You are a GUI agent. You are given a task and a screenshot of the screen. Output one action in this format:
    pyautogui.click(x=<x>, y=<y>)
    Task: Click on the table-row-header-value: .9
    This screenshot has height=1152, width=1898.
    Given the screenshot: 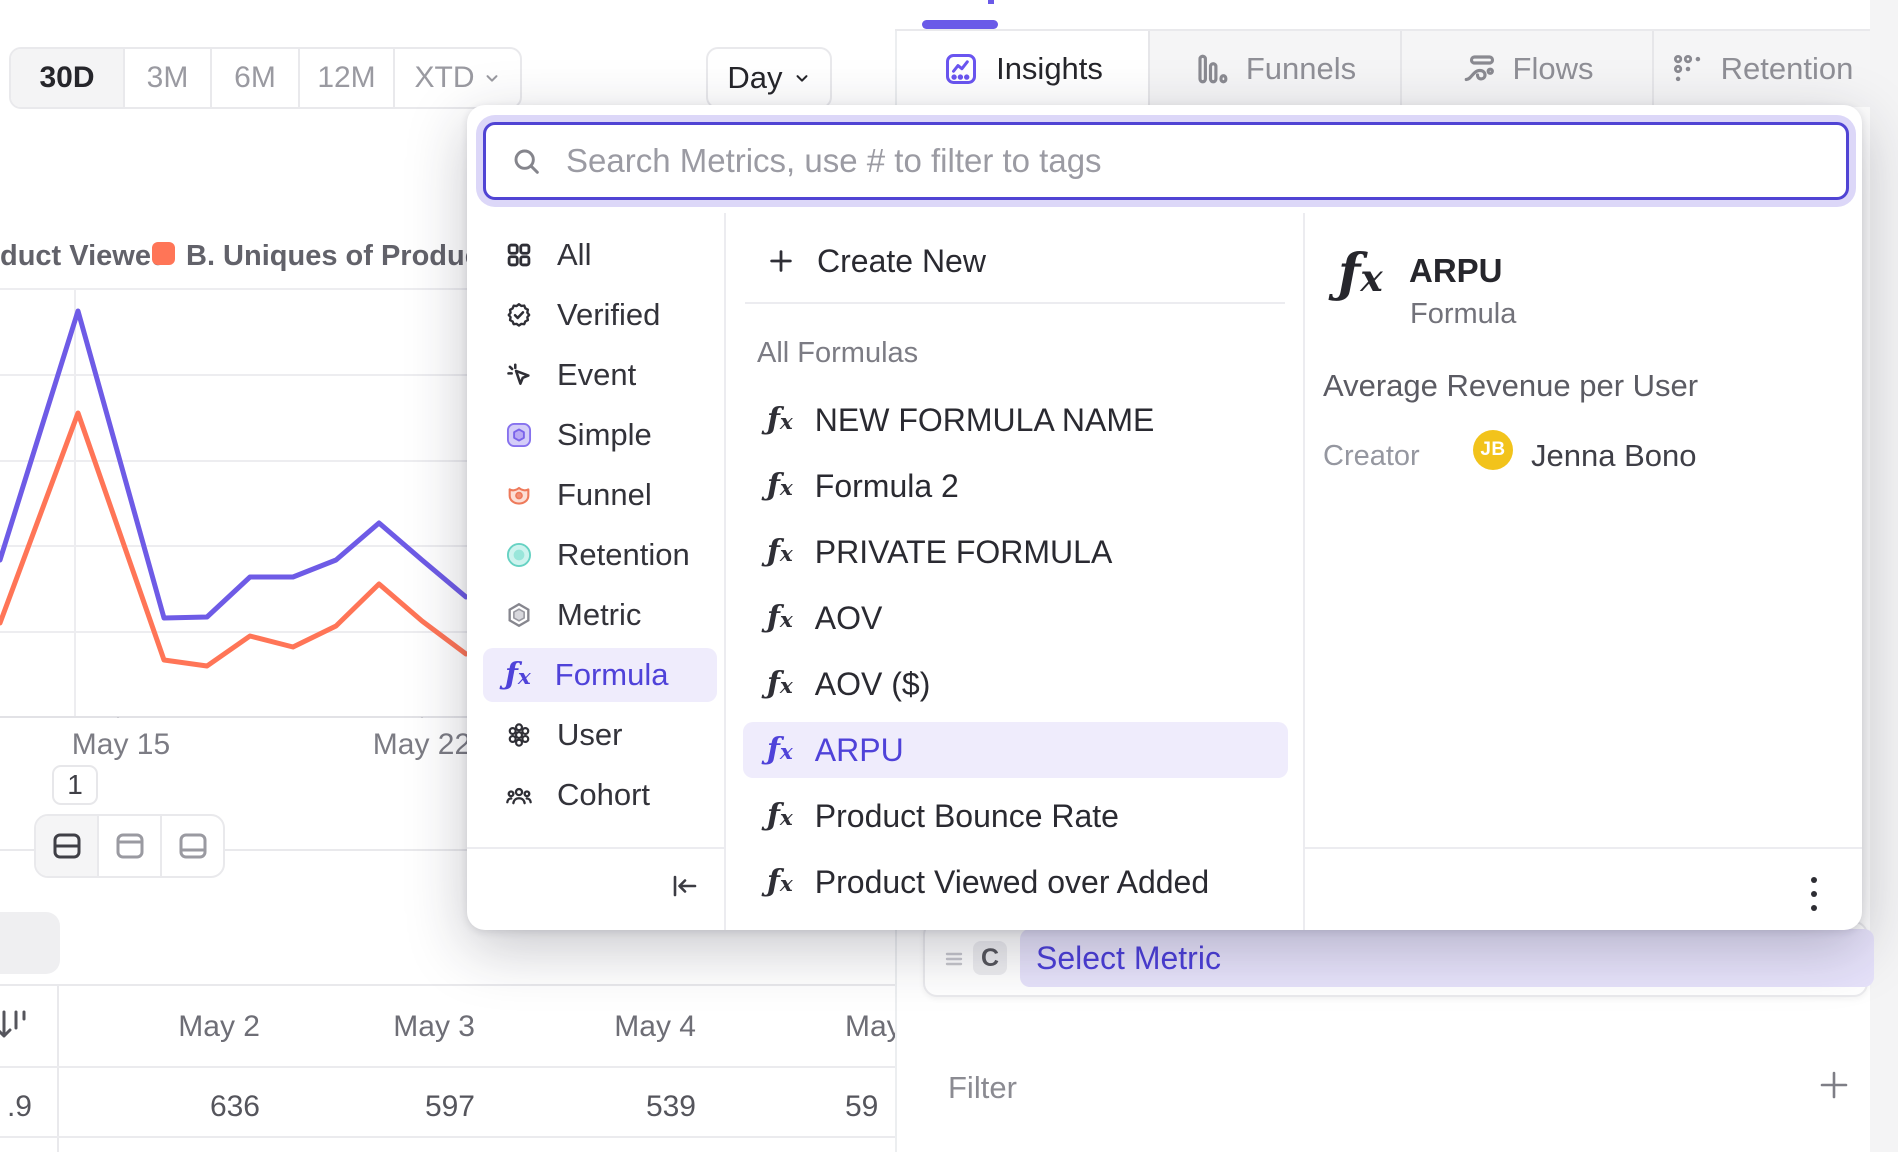 What is the action you would take?
    pyautogui.click(x=19, y=1106)
    